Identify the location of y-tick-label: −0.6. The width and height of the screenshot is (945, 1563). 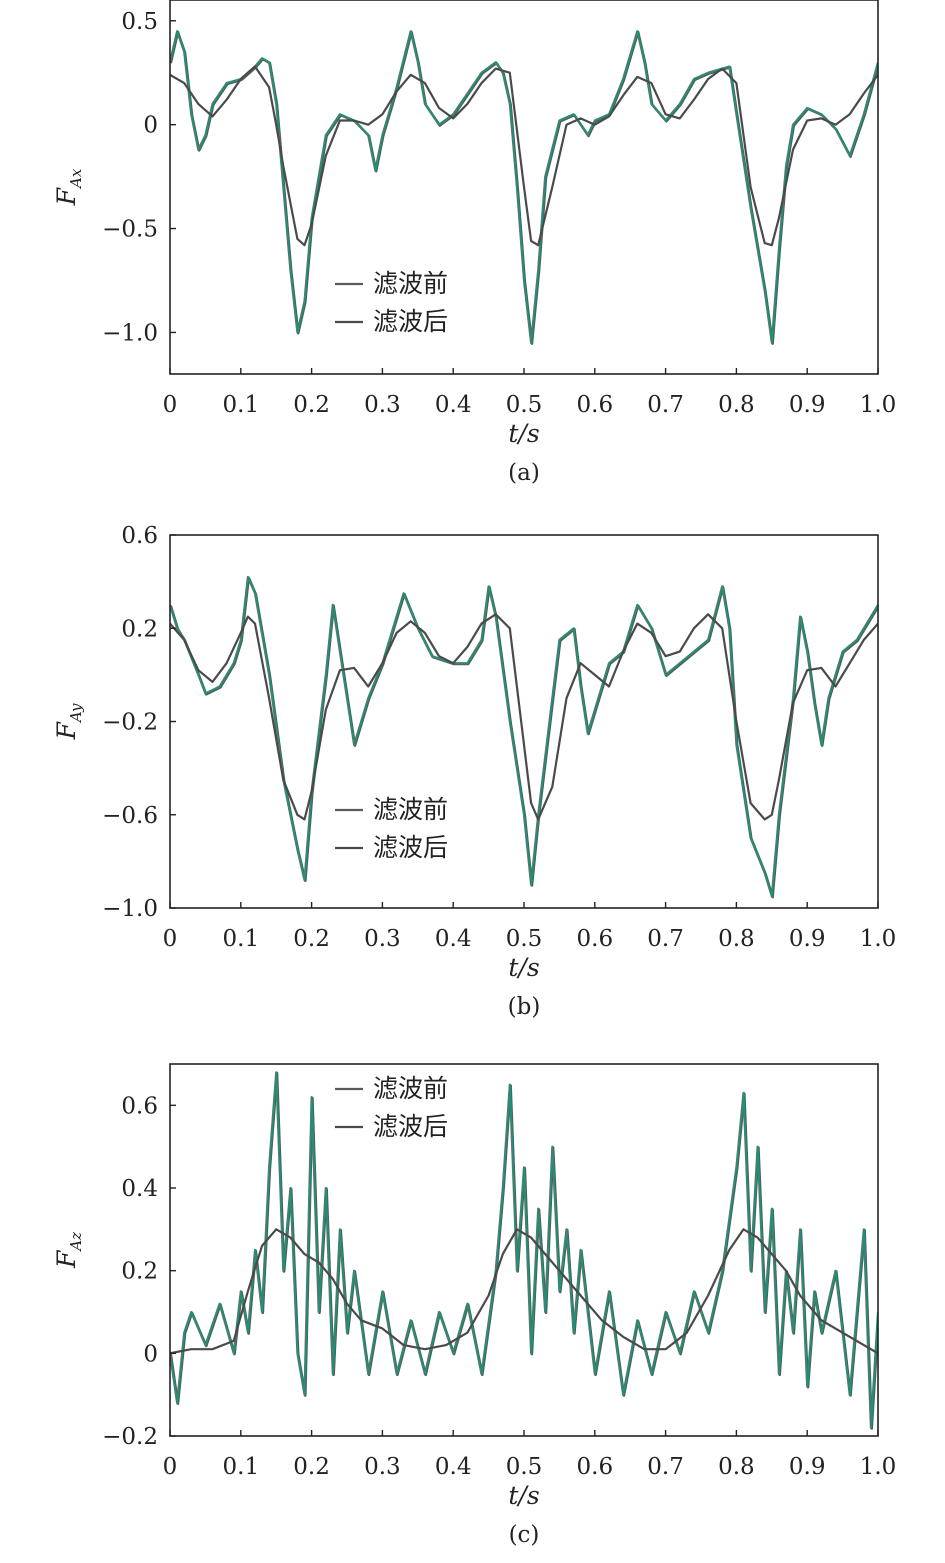
(130, 816).